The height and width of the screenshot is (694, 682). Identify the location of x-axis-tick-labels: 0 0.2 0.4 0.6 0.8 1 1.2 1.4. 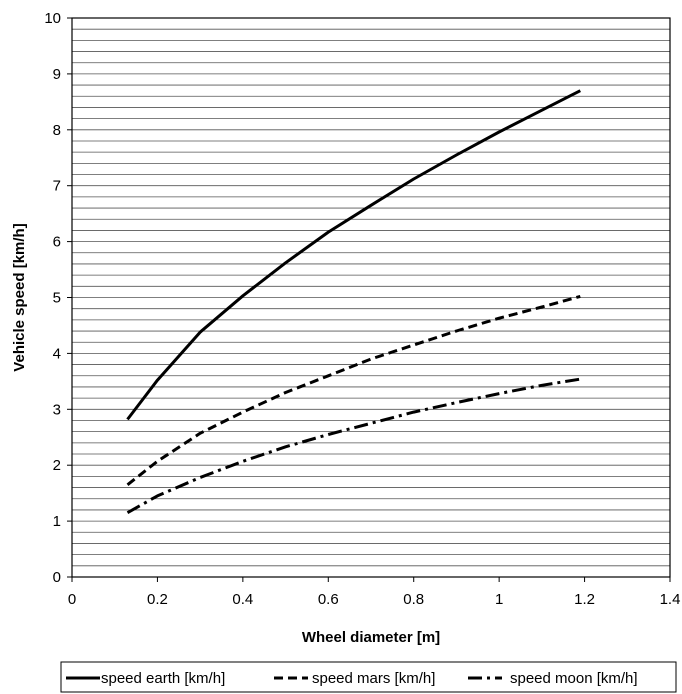
(374, 592).